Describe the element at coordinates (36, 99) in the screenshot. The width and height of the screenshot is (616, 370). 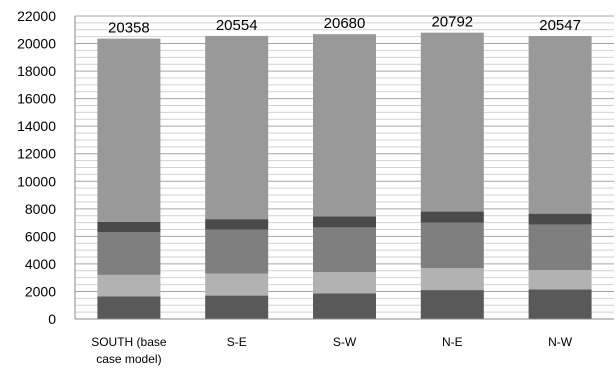
I see `y-tick-label: 16000` at that location.